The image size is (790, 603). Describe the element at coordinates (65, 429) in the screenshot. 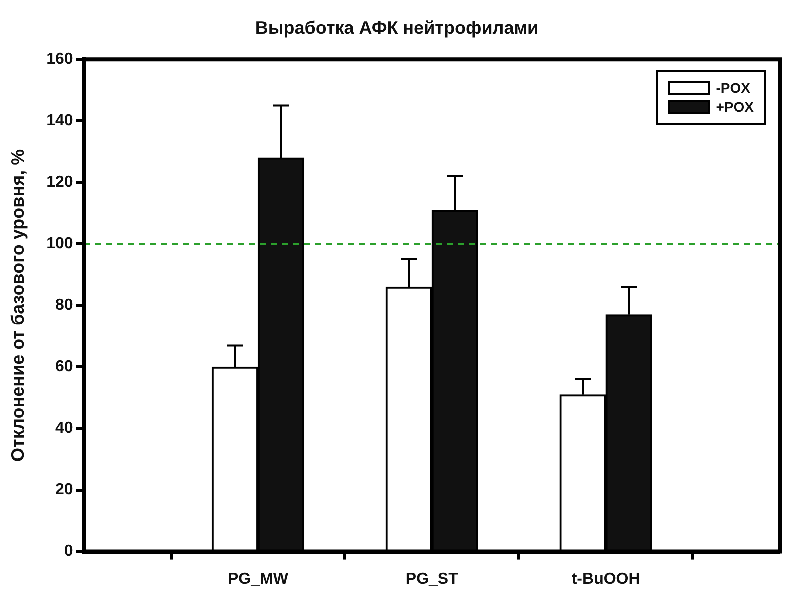

I see `y-tick-label: 40` at that location.